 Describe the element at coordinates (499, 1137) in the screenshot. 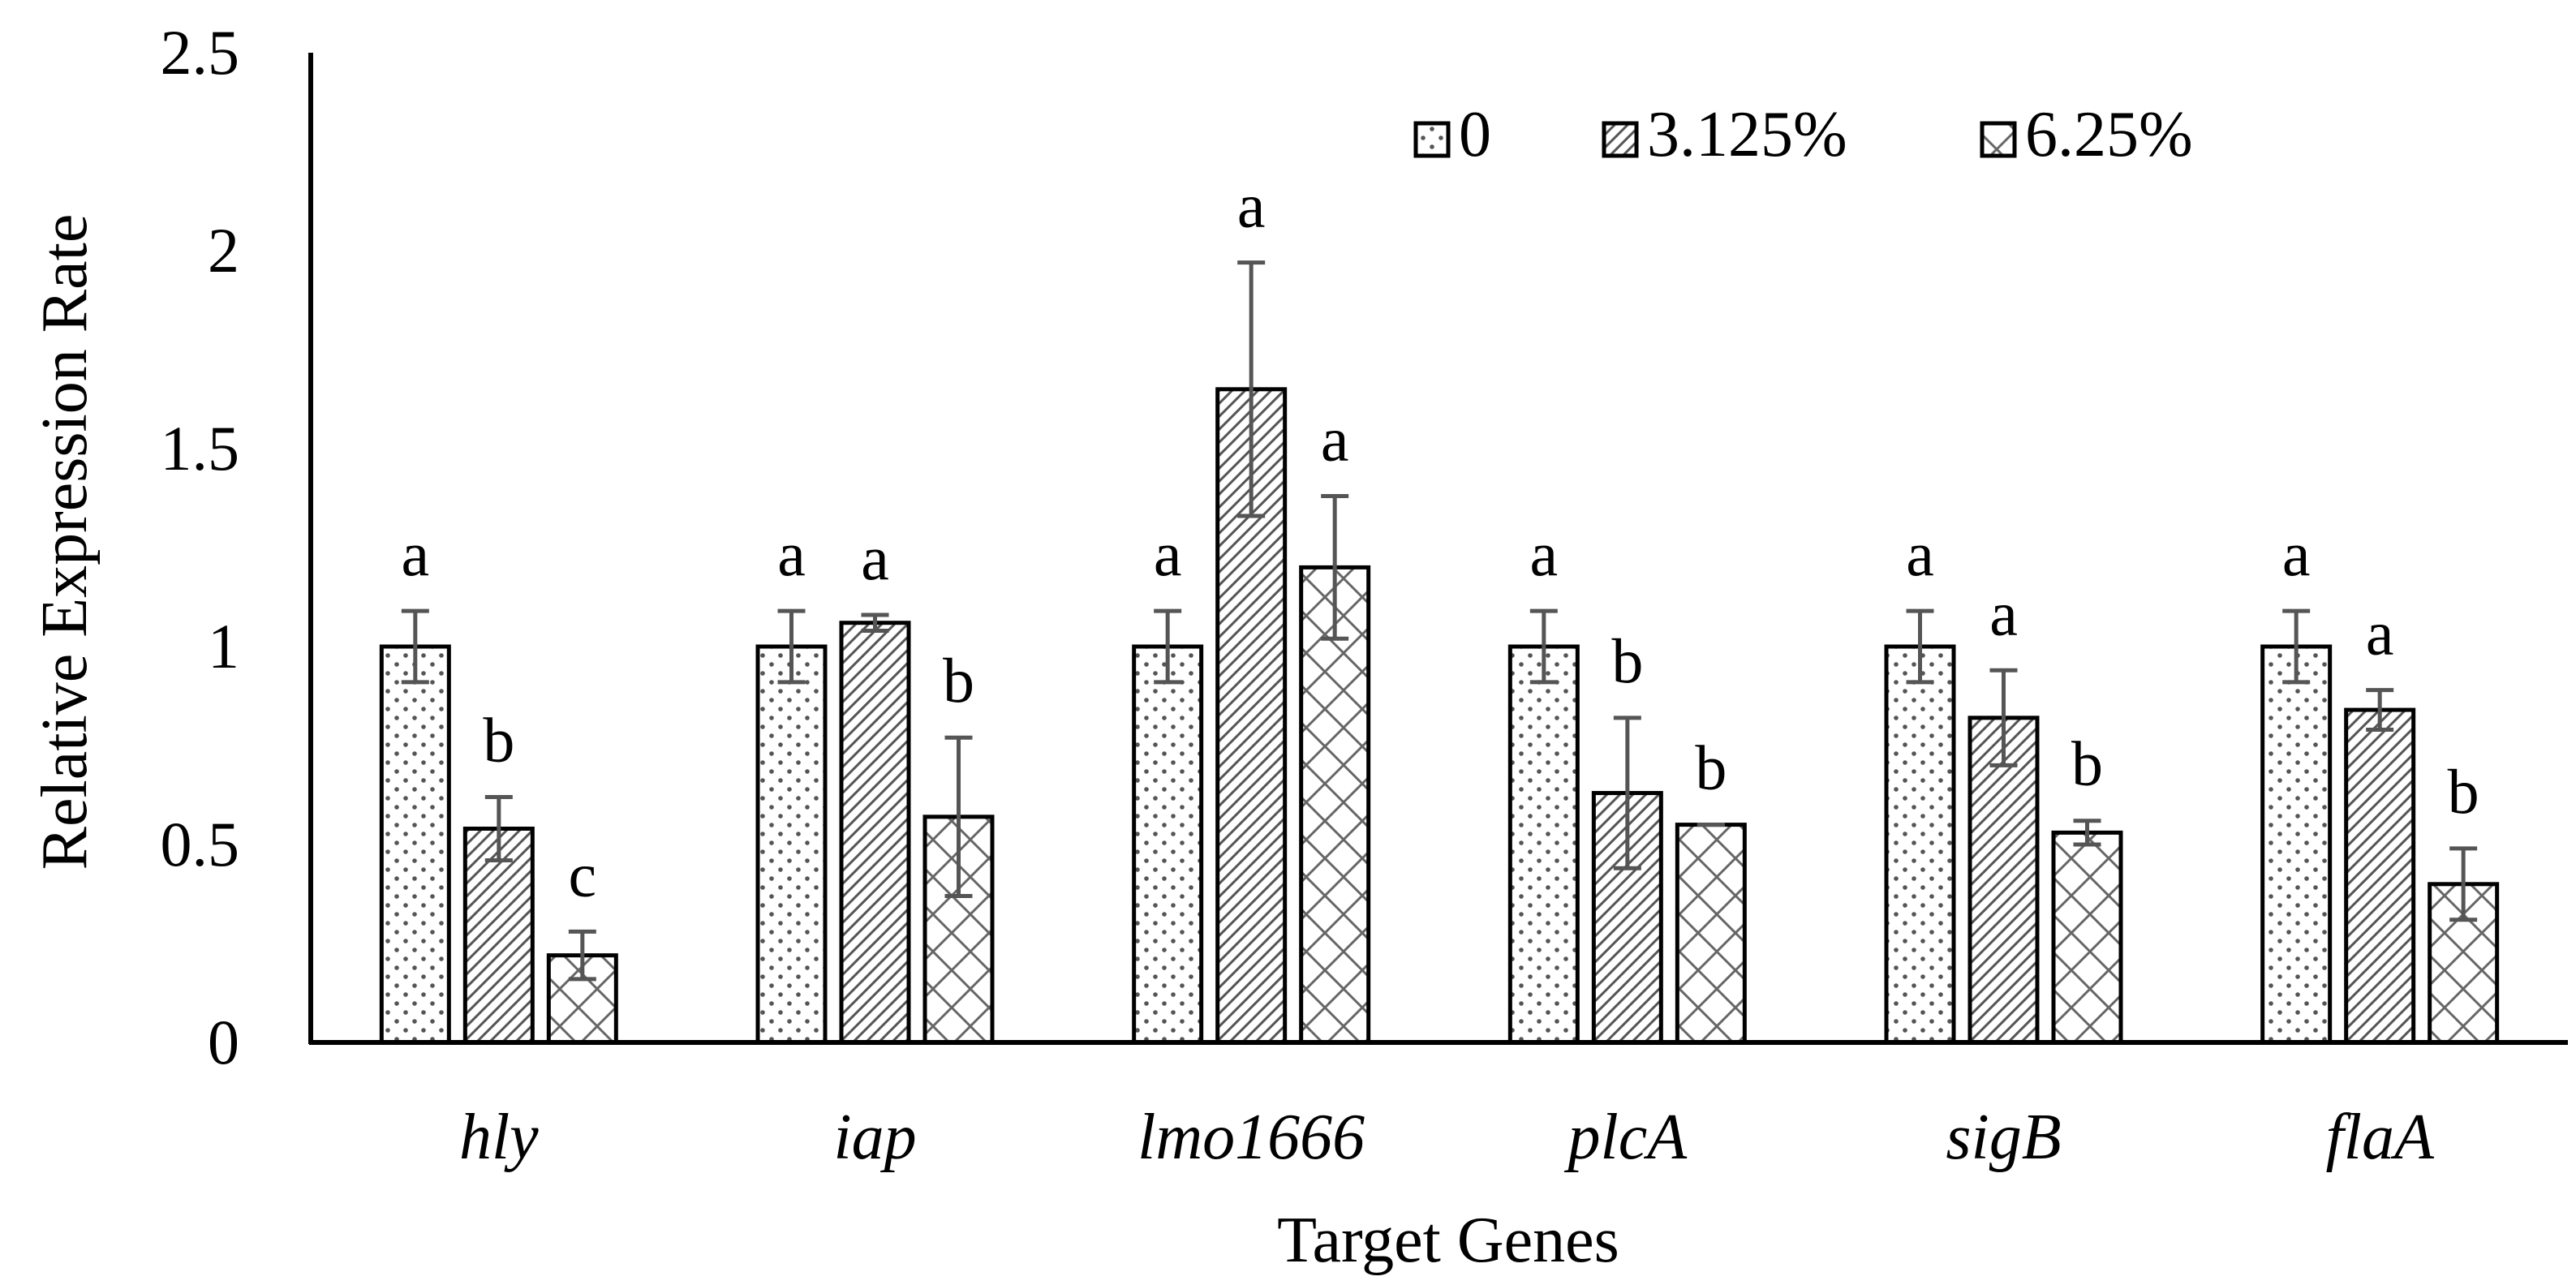

I see `category-label: hly` at that location.